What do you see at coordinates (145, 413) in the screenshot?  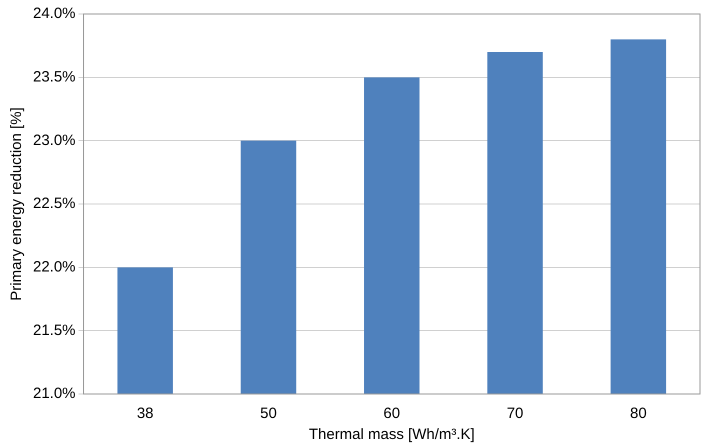 I see `x-tick-label: 38` at bounding box center [145, 413].